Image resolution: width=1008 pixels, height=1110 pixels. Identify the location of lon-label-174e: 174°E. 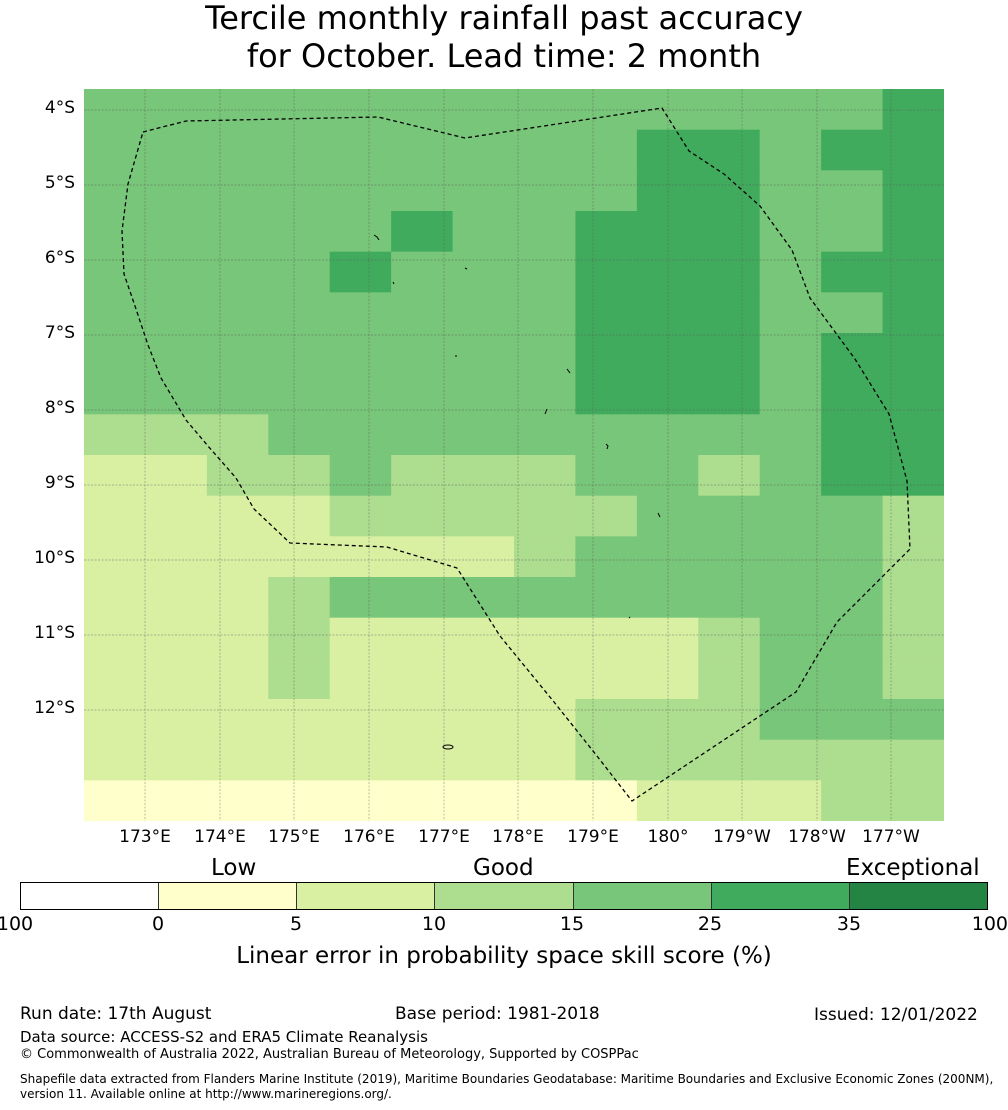
(220, 837).